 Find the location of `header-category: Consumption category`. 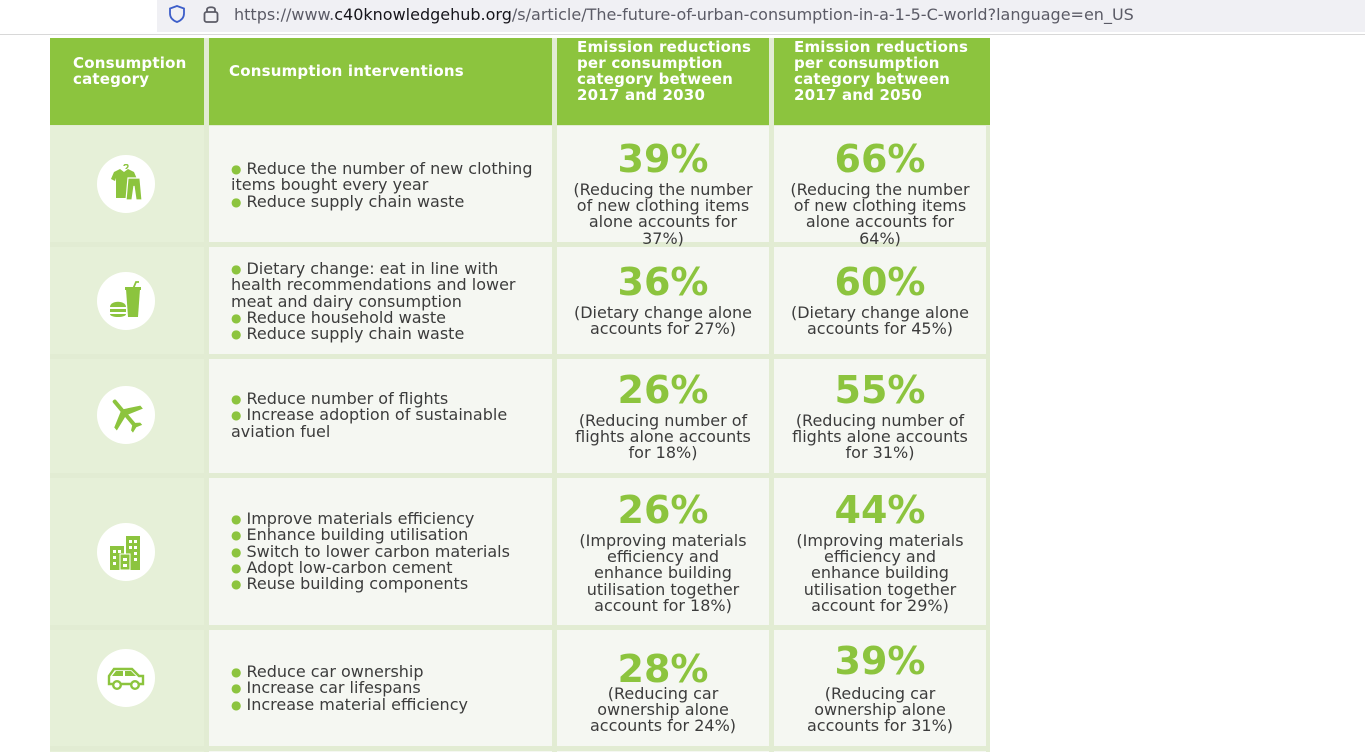

header-category: Consumption category is located at coordinates (127, 81).